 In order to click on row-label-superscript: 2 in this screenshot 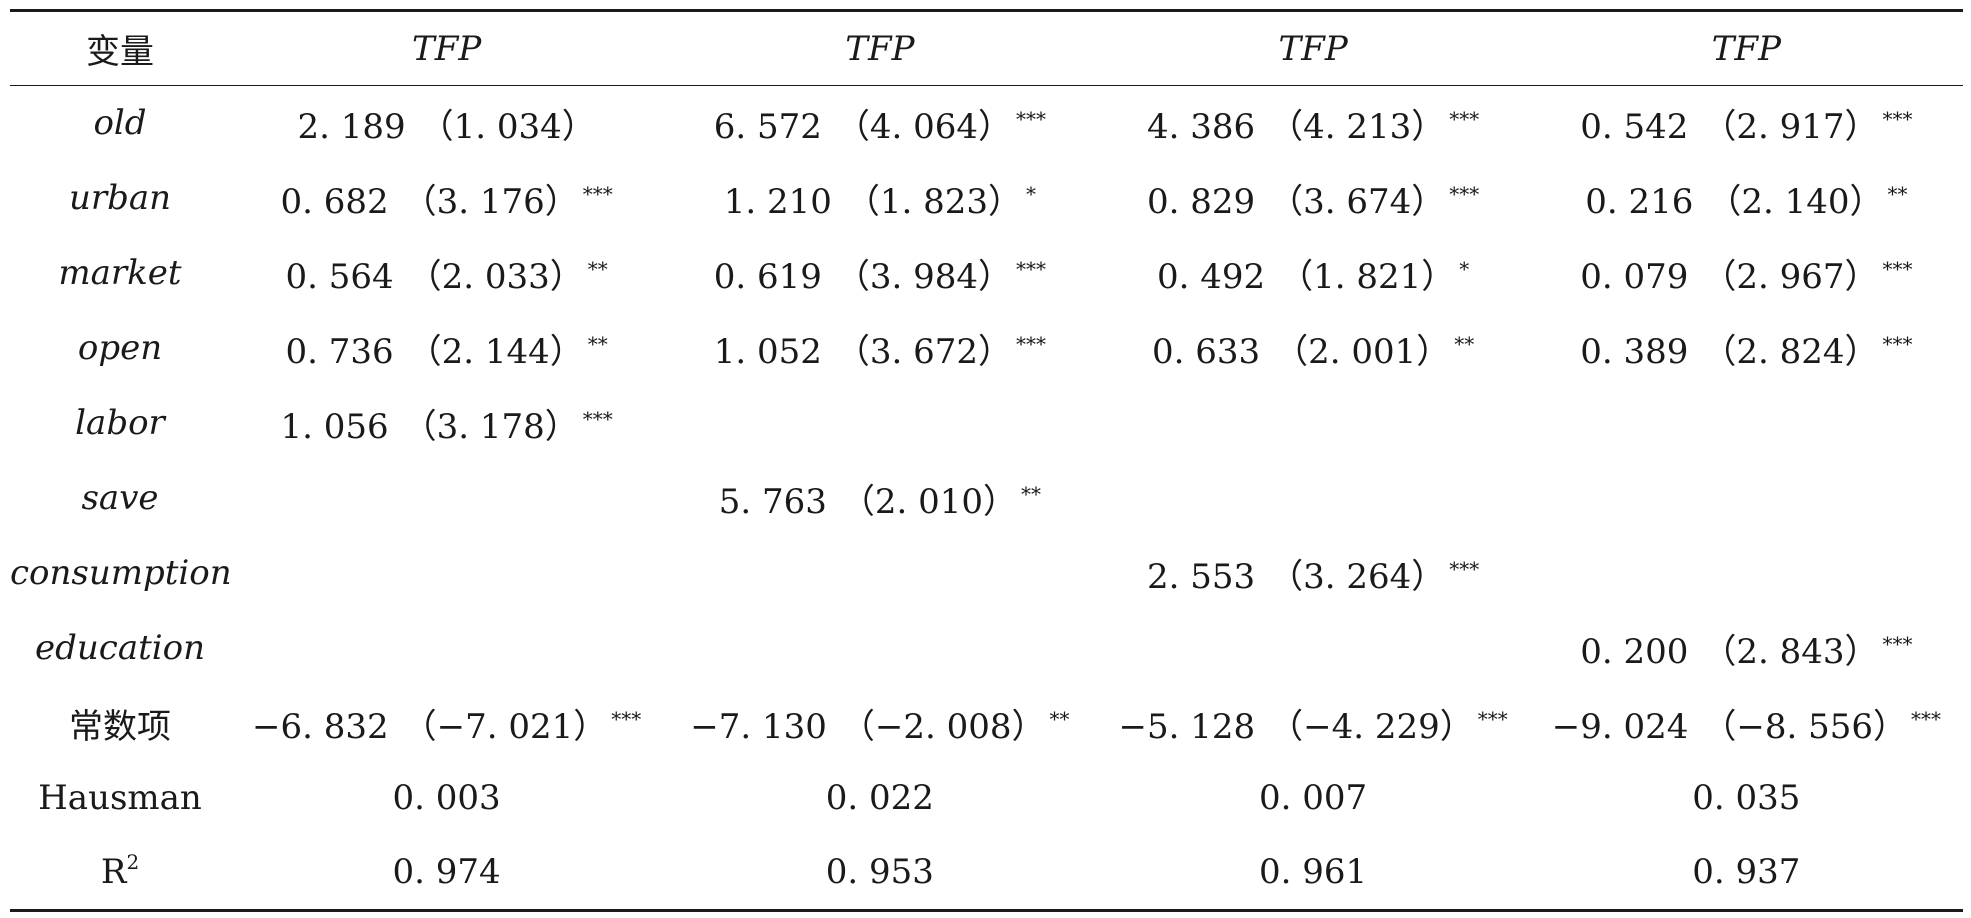, I will do `click(133, 862)`.